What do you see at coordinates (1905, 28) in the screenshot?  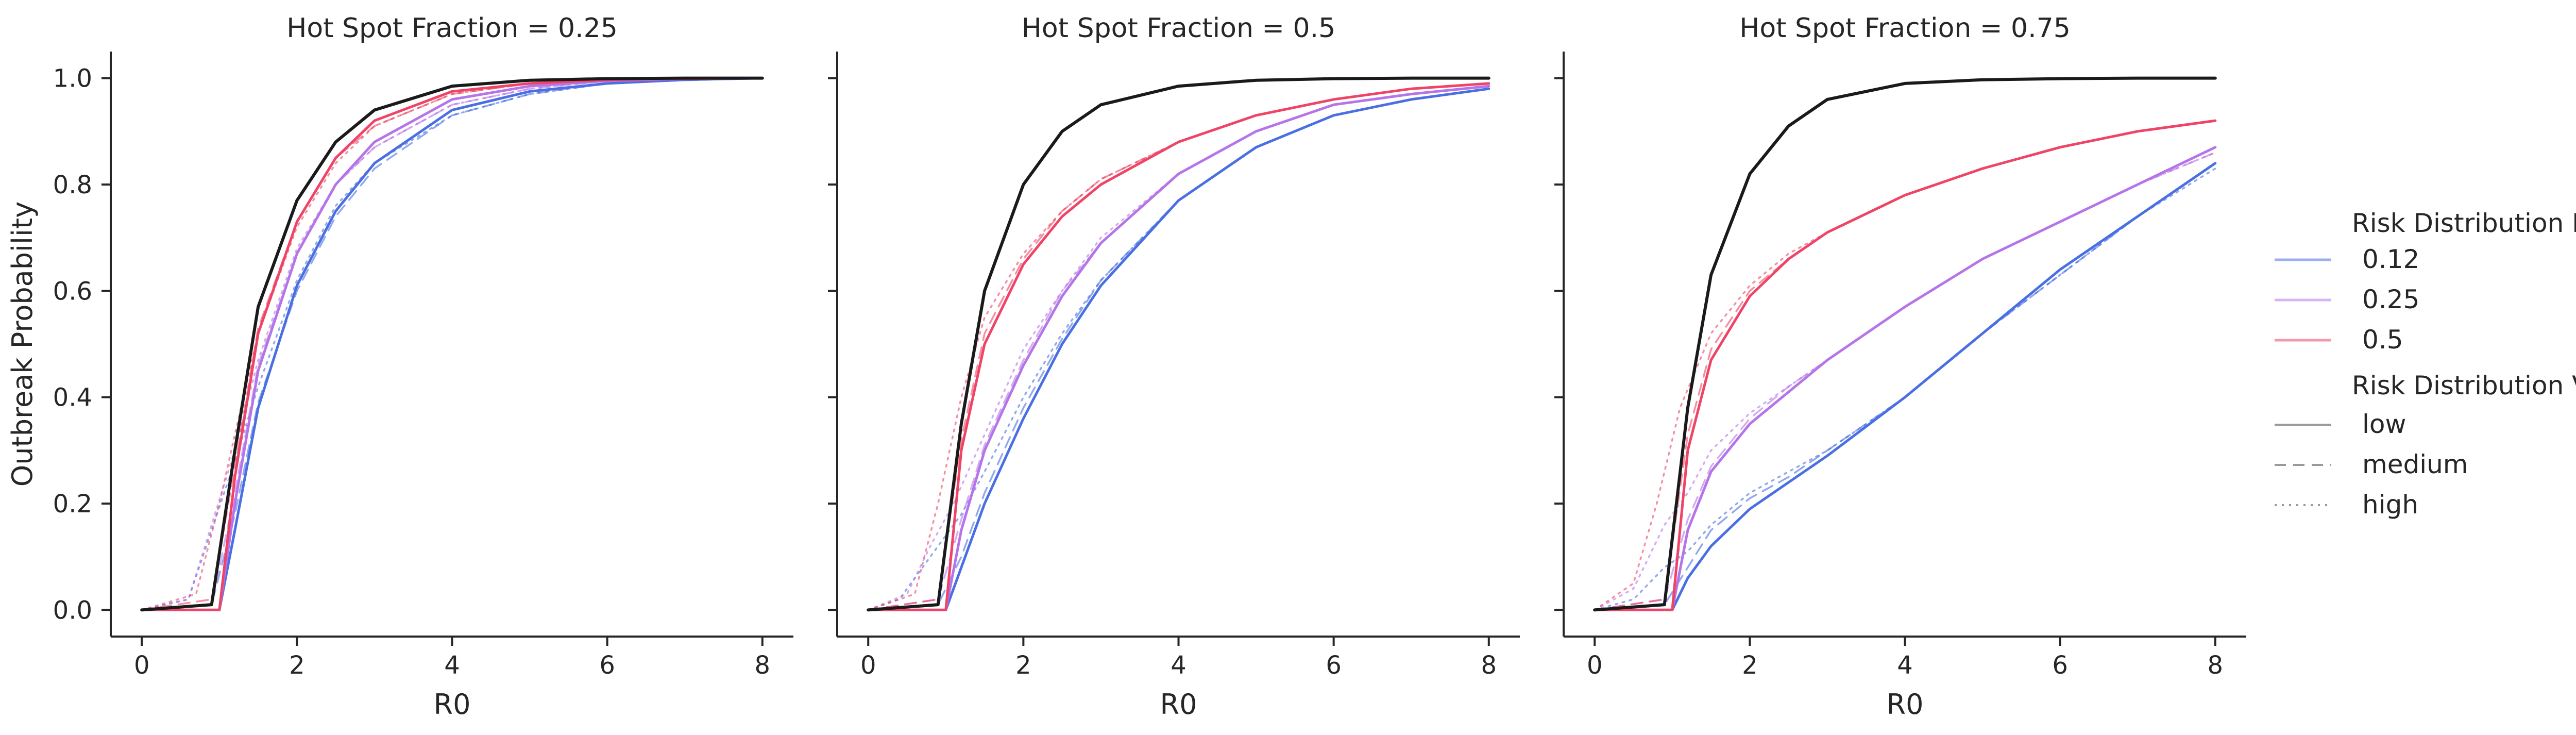 I see `panel-title: Hot Spot Fraction = 0.75` at bounding box center [1905, 28].